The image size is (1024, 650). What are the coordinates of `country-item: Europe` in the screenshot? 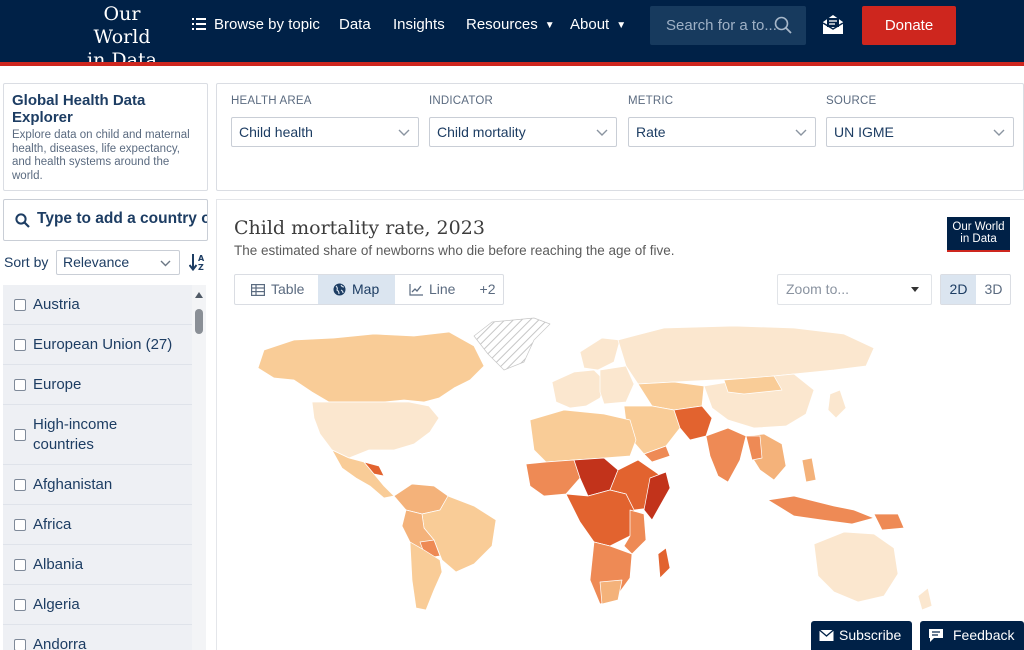 It's located at (97, 385).